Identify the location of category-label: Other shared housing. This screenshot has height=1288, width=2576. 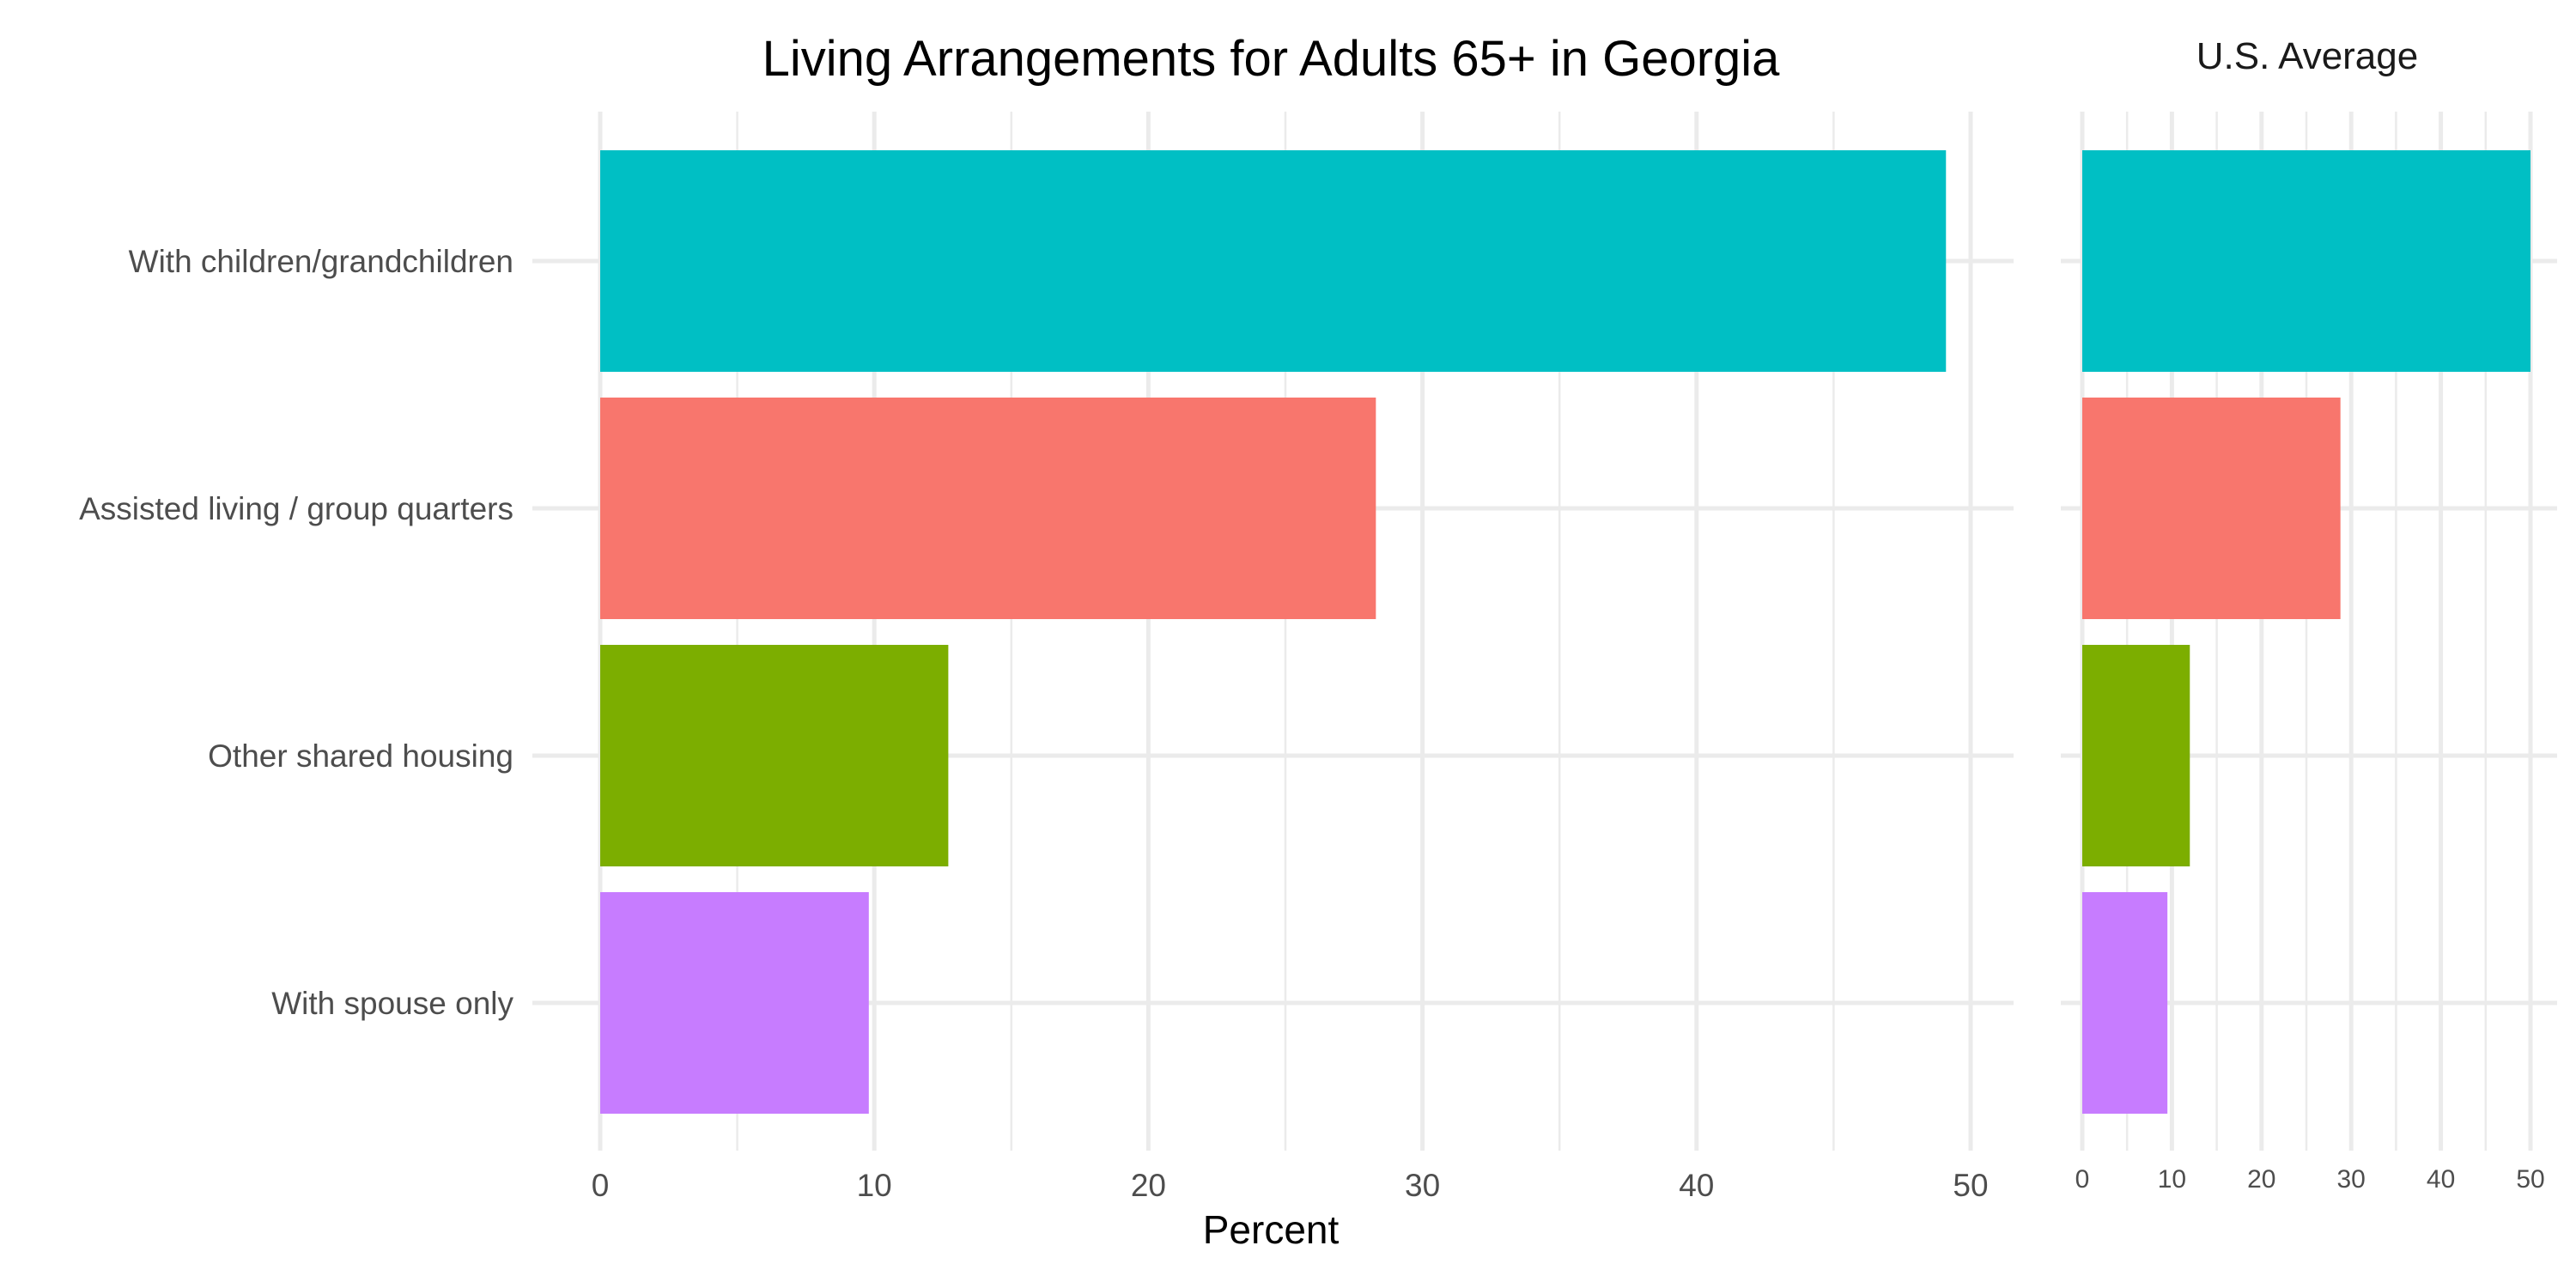
(360, 756).